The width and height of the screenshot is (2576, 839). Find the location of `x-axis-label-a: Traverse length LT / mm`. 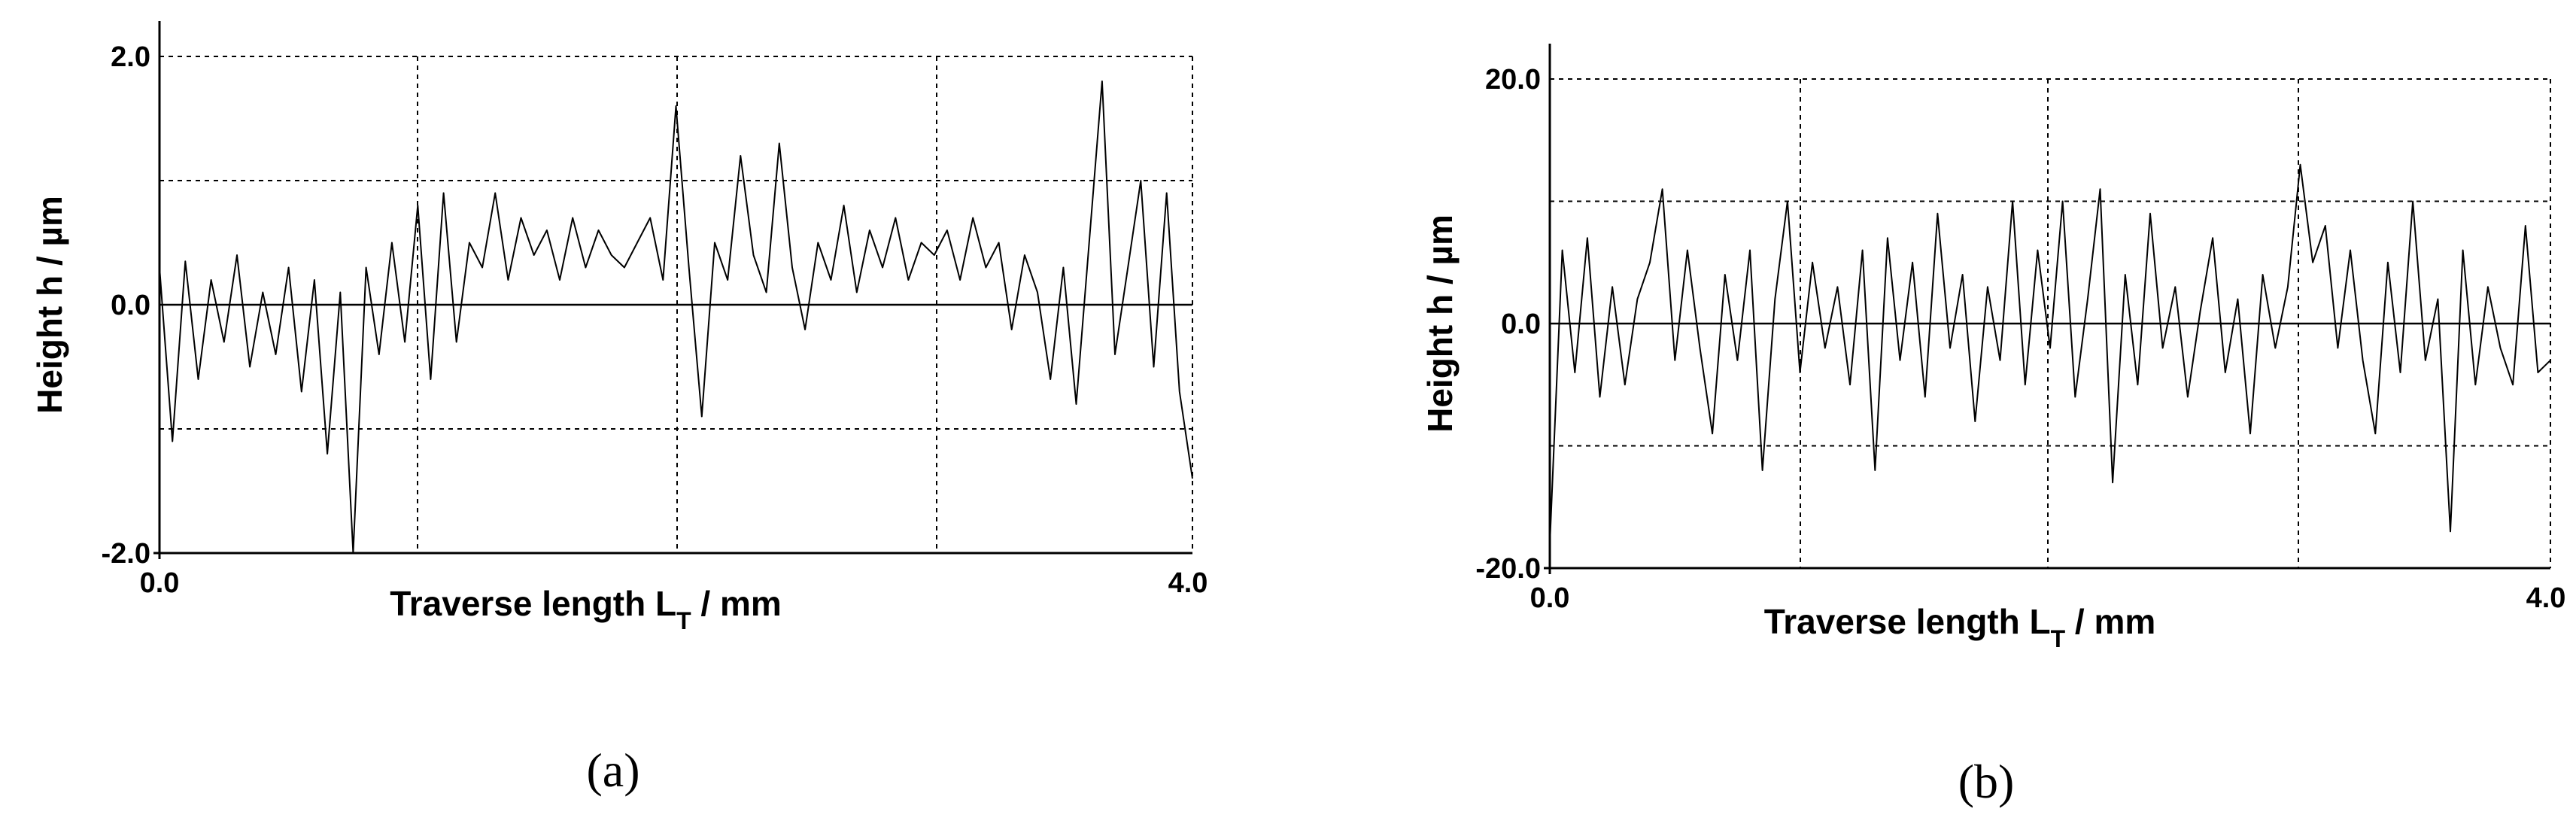

x-axis-label-a: Traverse length LT / mm is located at coordinates (586, 609).